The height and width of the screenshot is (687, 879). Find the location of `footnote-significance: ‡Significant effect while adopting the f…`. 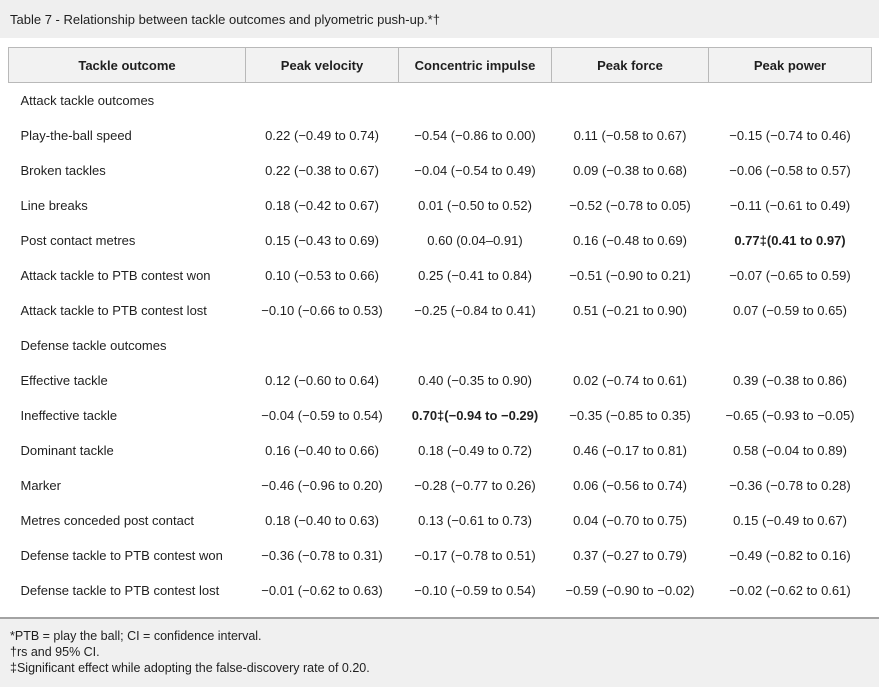

footnote-significance: ‡Significant effect while adopting the f… is located at coordinates (190, 668).